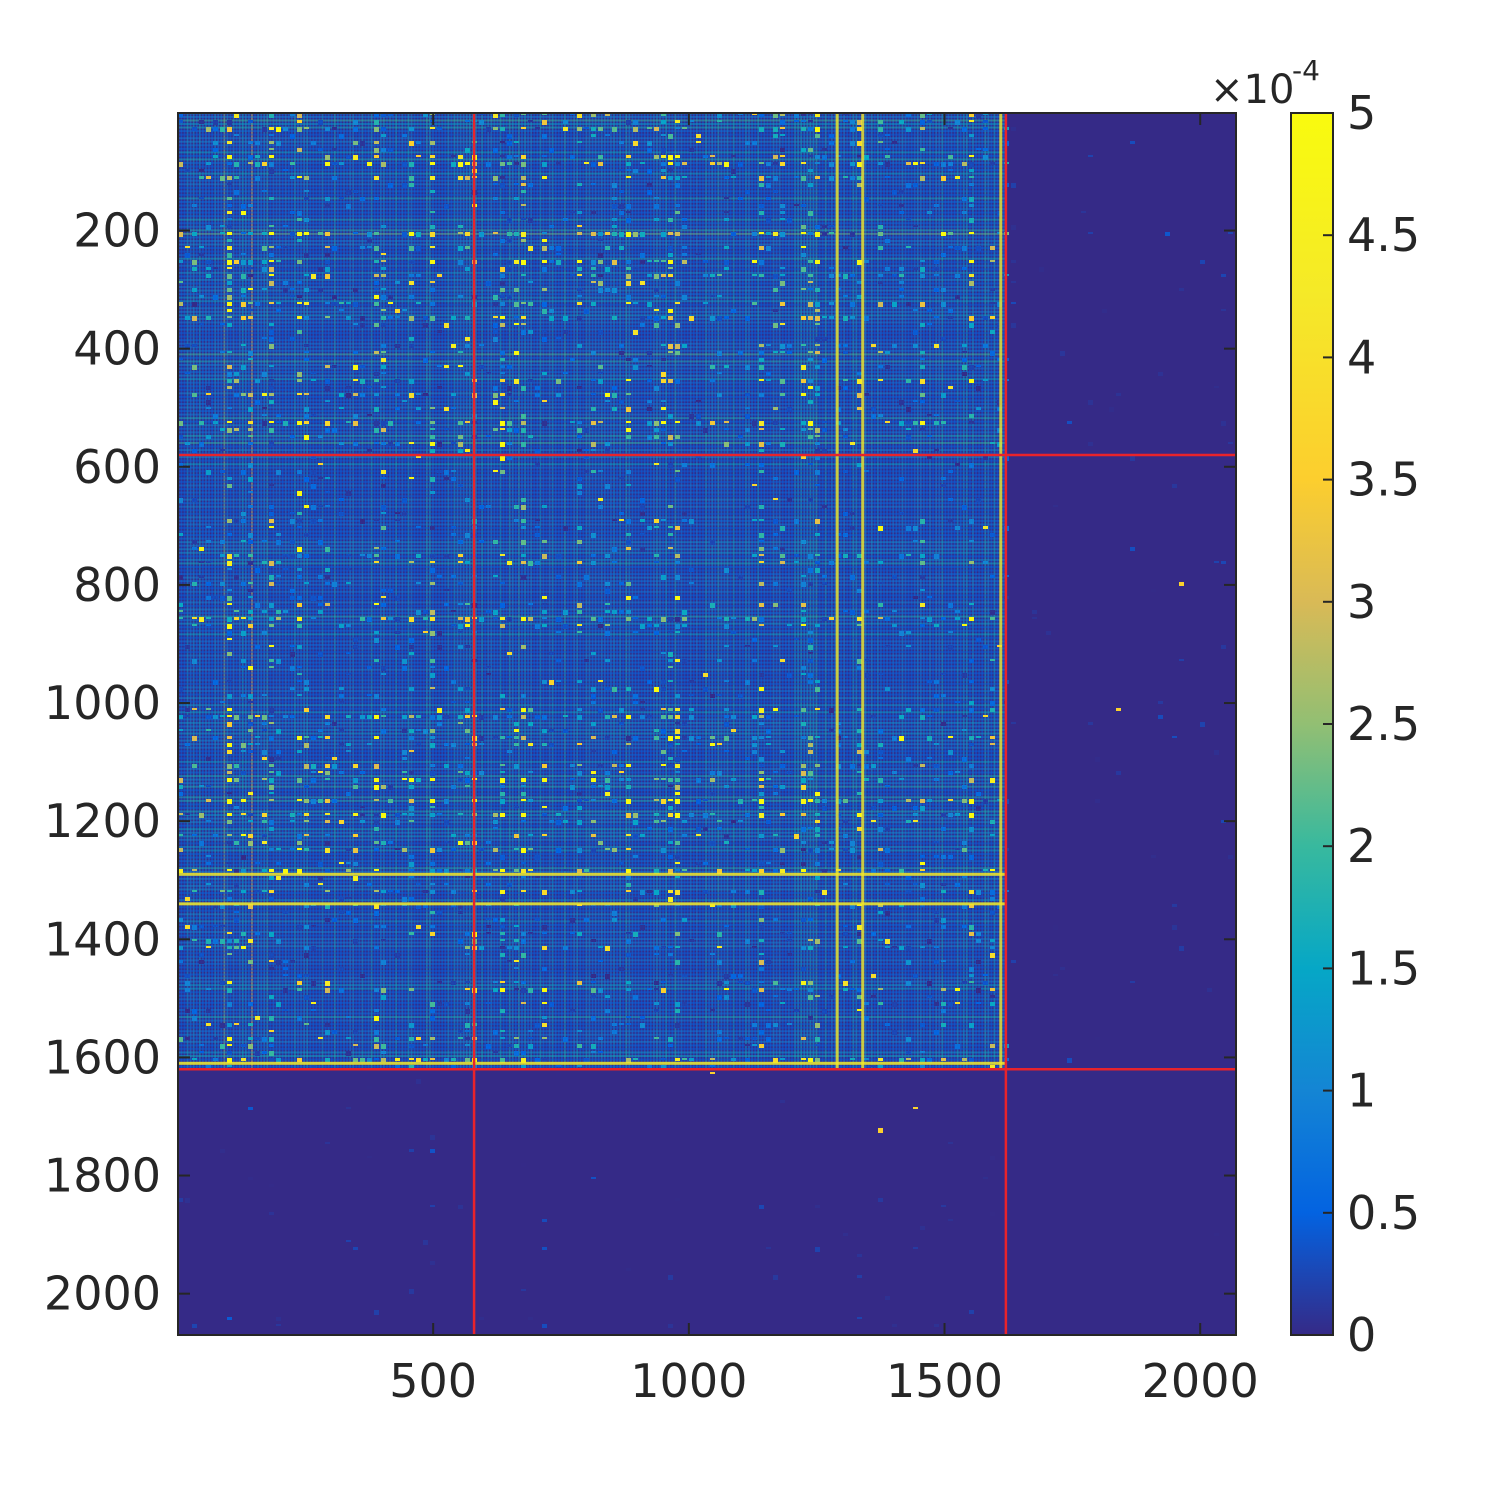 The width and height of the screenshot is (1500, 1500). Describe the element at coordinates (433, 1381) in the screenshot. I see `x-tick-label: 500` at that location.